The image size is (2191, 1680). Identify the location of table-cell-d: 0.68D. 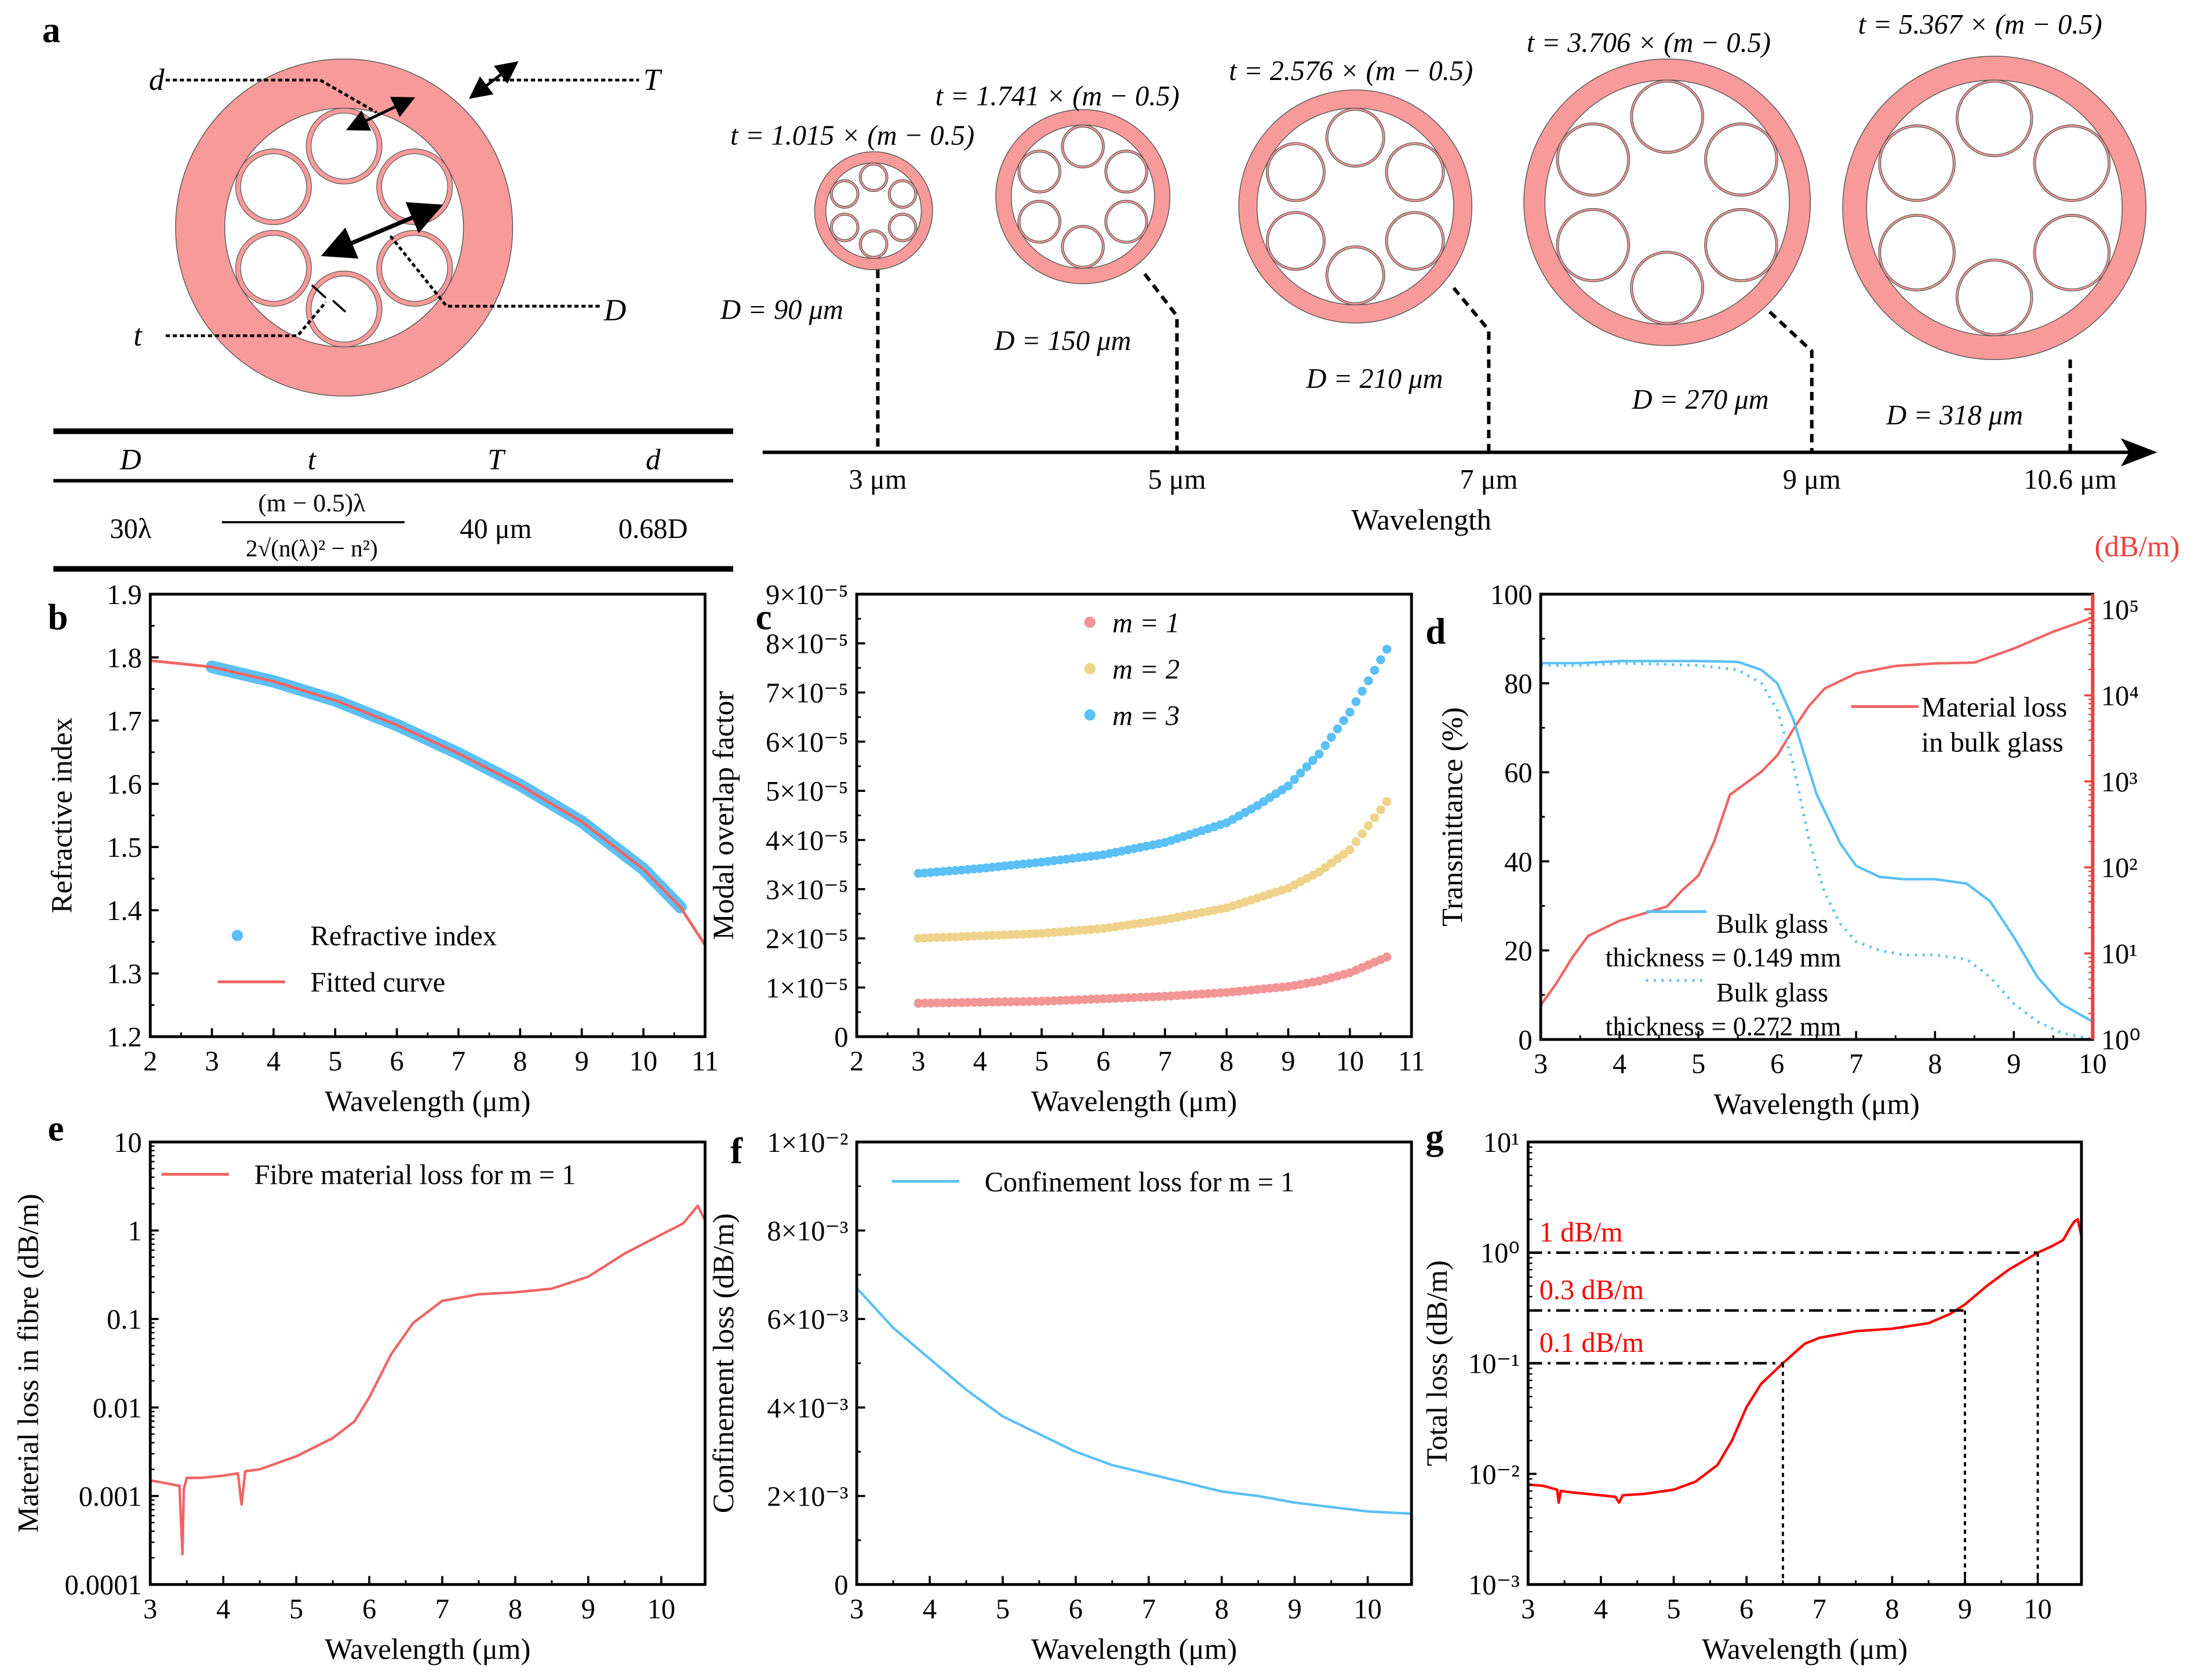
(653, 529).